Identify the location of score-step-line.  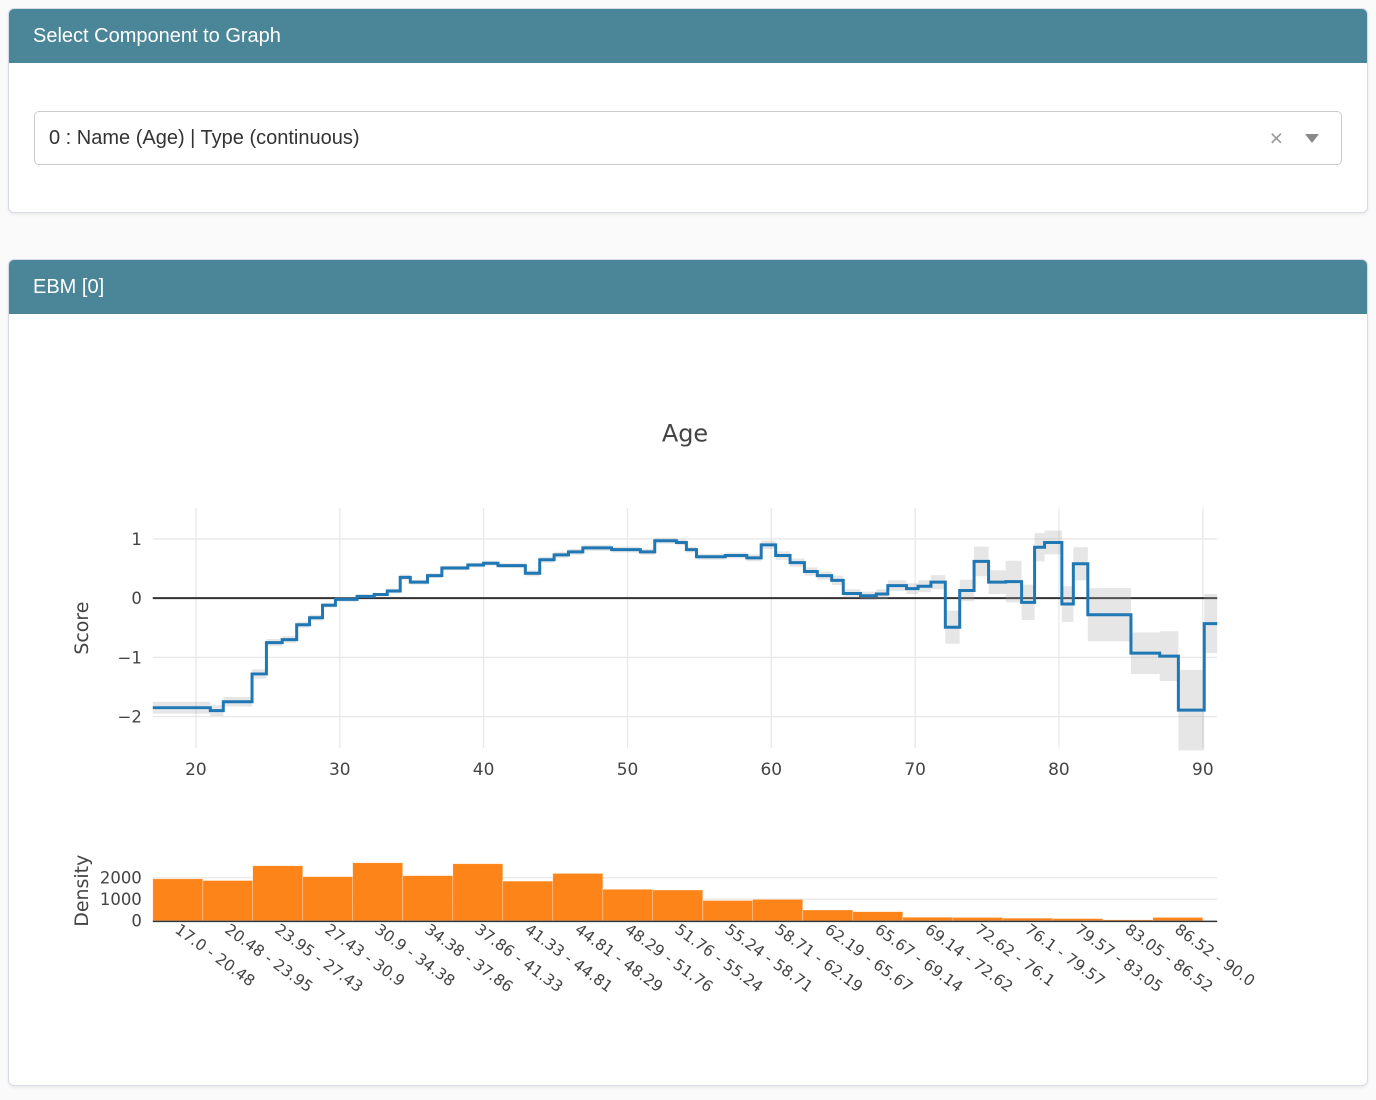
(685, 626).